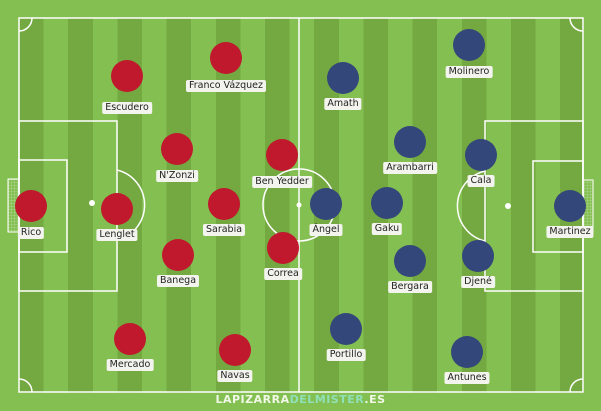 The width and height of the screenshot is (601, 411). Describe the element at coordinates (375, 399) in the screenshot. I see `brand-part-3: .ES` at that location.